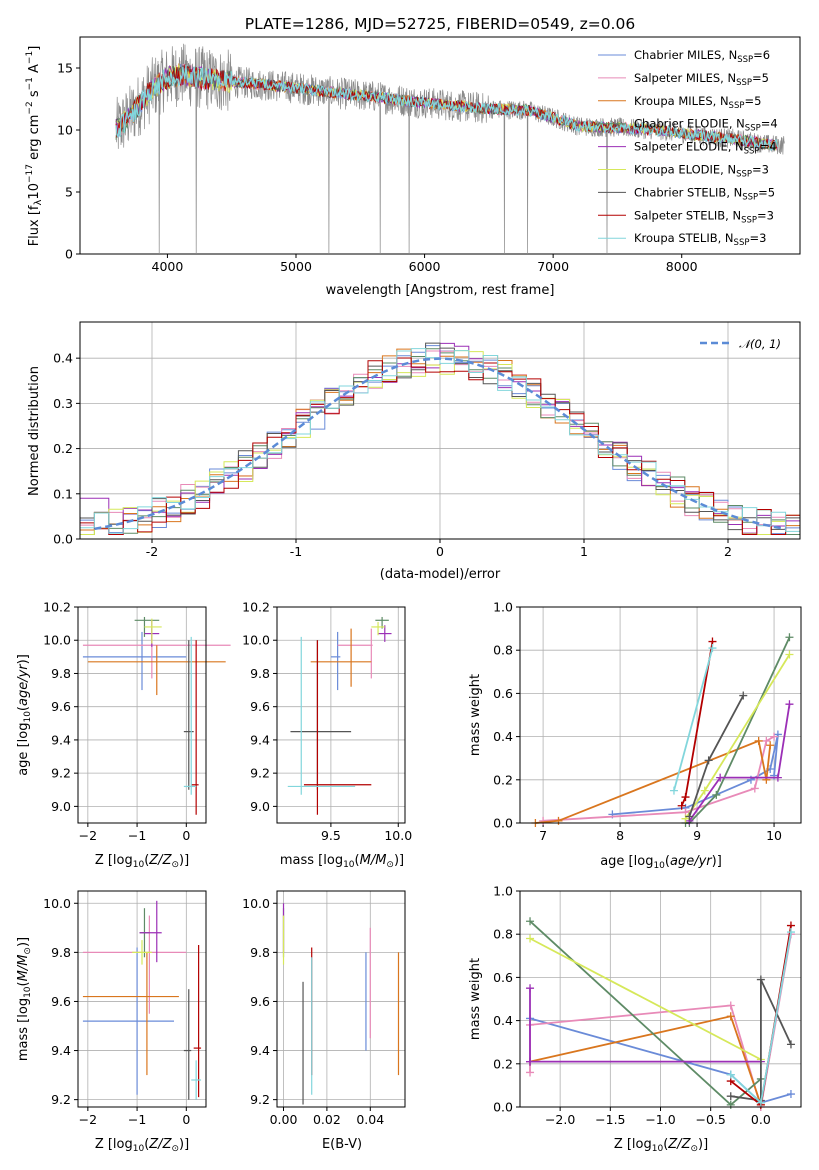  I want to click on wAge-xlabel: age [log10(age/yr)], so click(661, 862).